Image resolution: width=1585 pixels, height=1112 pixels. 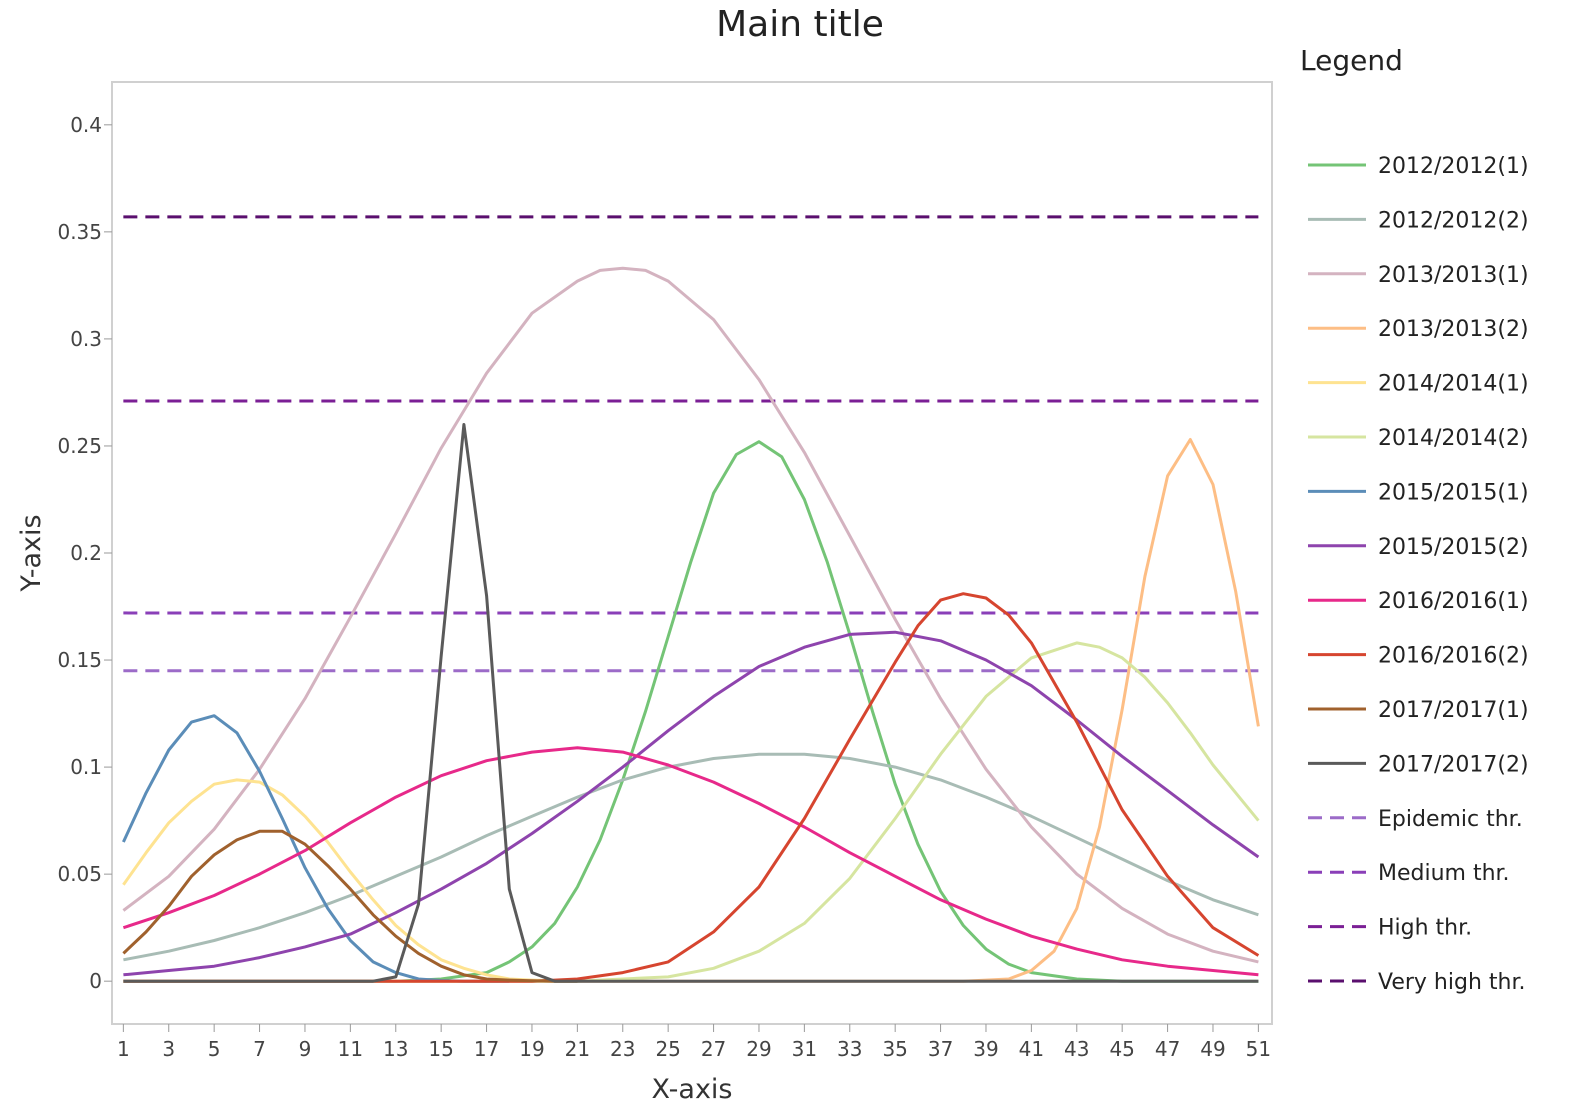 What do you see at coordinates (1212, 1049) in the screenshot?
I see `x-tick-label: 49` at bounding box center [1212, 1049].